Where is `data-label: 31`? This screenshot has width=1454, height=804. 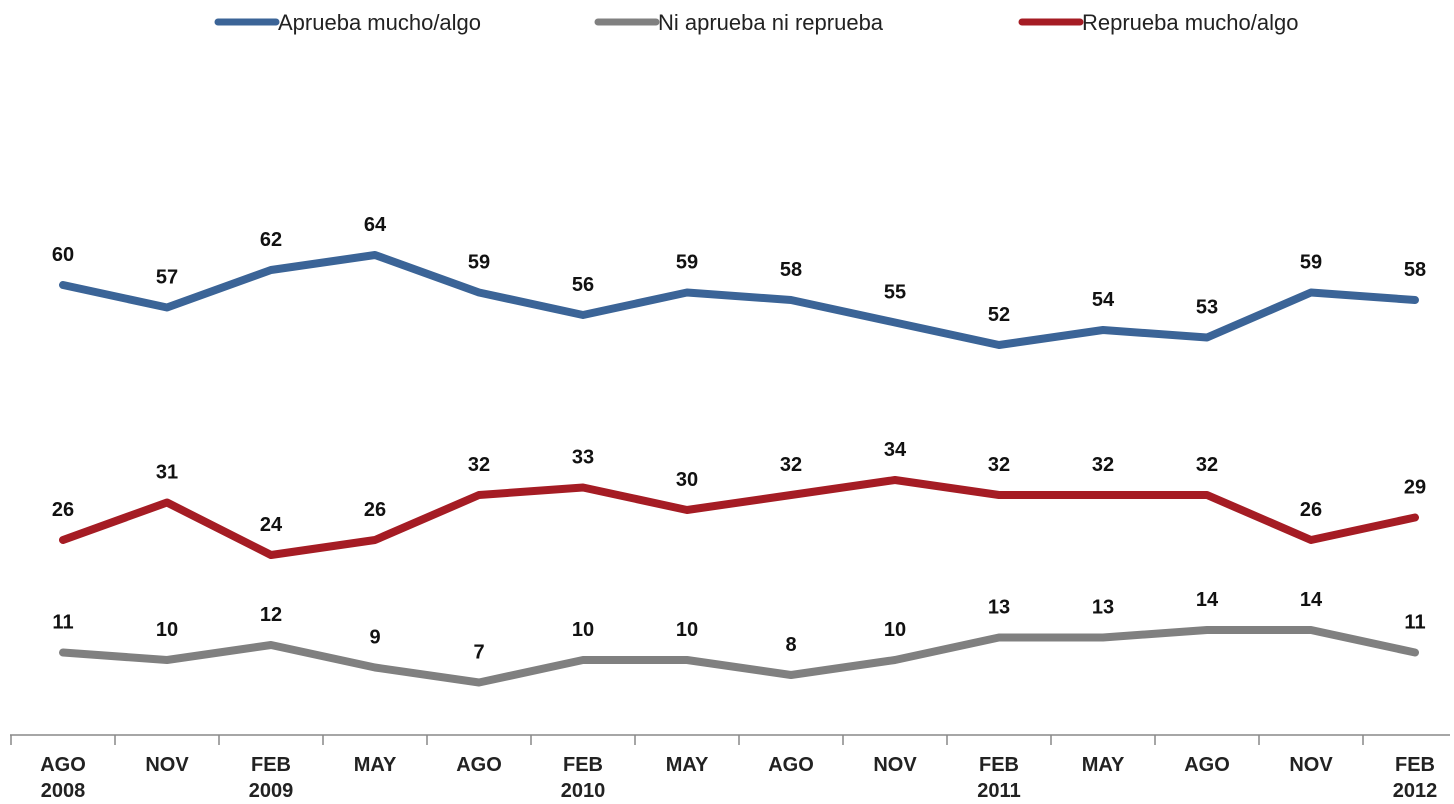 data-label: 31 is located at coordinates (167, 473).